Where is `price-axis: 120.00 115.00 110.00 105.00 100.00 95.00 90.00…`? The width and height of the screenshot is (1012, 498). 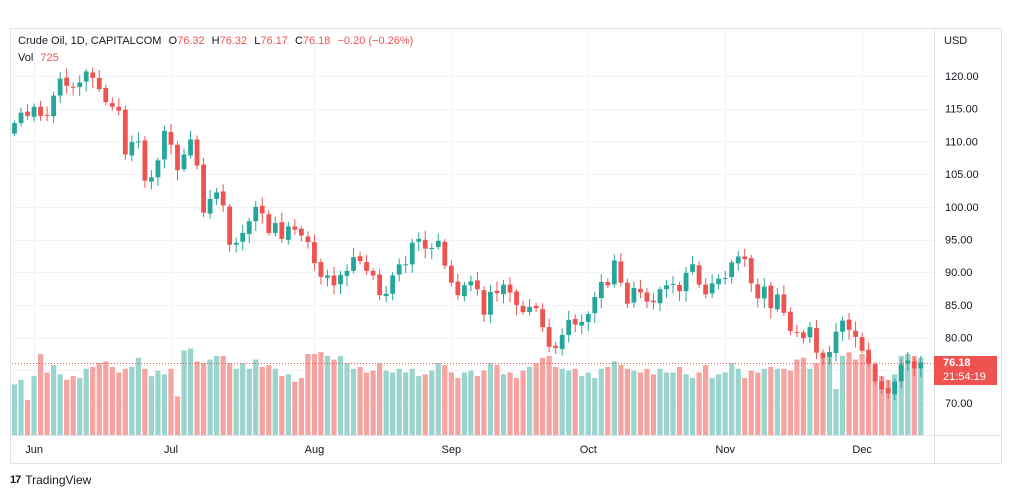 price-axis: 120.00 115.00 110.00 105.00 100.00 95.00 90.00… is located at coordinates (962, 240).